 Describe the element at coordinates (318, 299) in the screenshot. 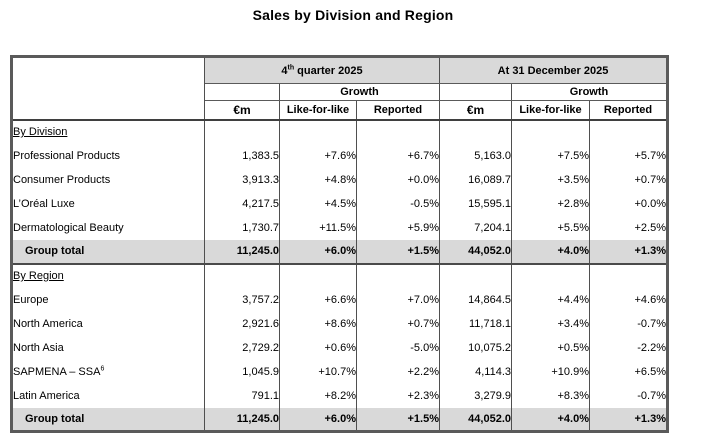

I see `cell-q4-lfl: +6.6%` at that location.